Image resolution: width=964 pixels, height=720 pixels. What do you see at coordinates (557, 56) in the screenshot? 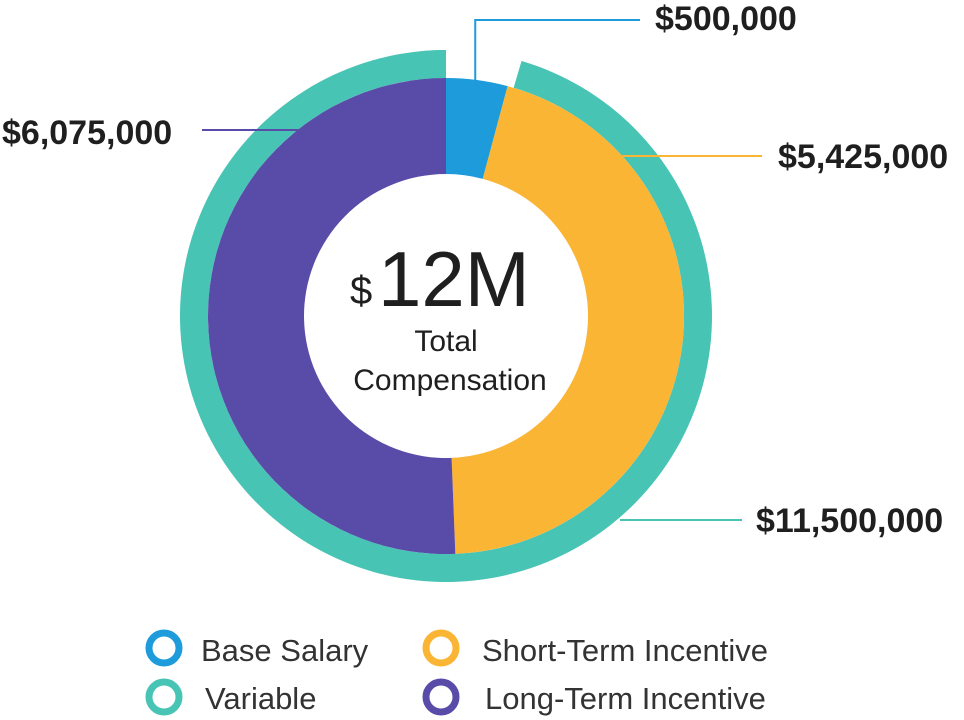
I see `leader-base-salary` at bounding box center [557, 56].